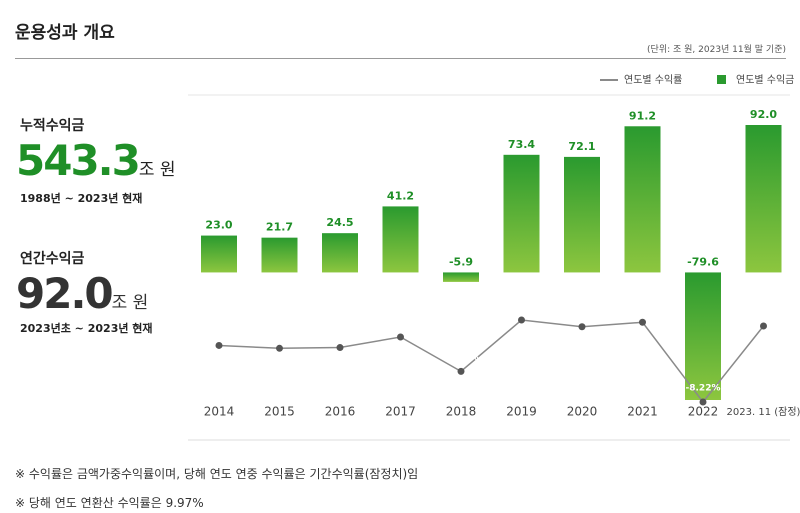  I want to click on value: 543.3, so click(78, 160).